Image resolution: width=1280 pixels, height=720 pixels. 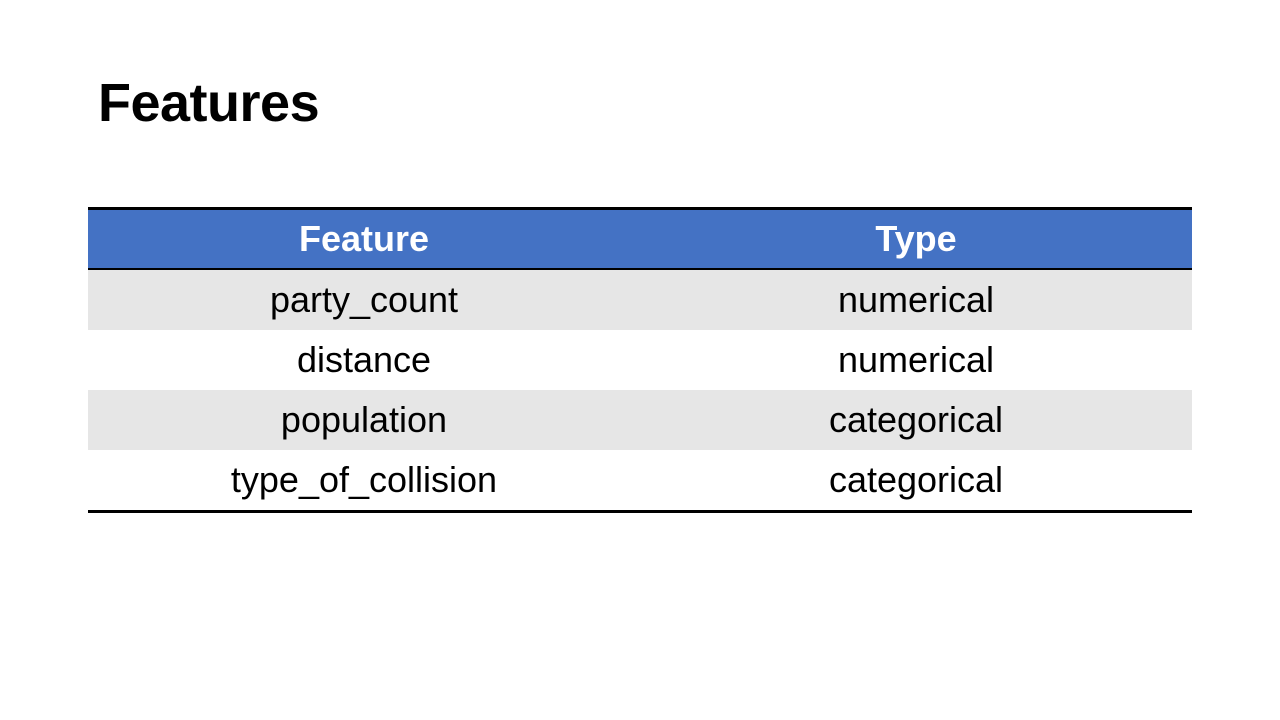 I want to click on table-header-row: Feature Type, so click(x=640, y=238).